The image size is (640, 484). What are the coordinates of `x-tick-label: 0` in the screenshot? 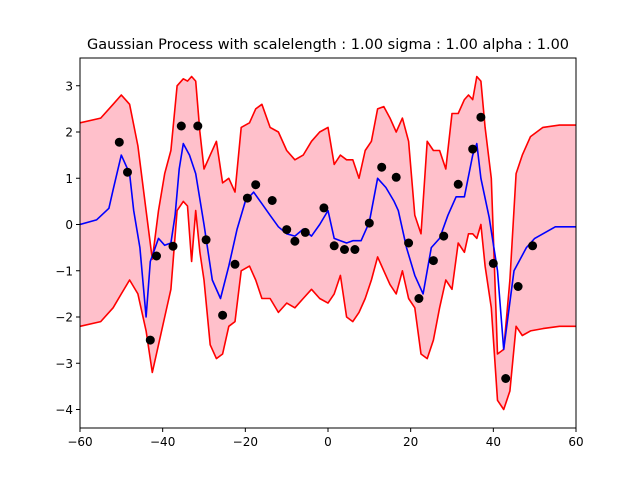 It's located at (328, 442).